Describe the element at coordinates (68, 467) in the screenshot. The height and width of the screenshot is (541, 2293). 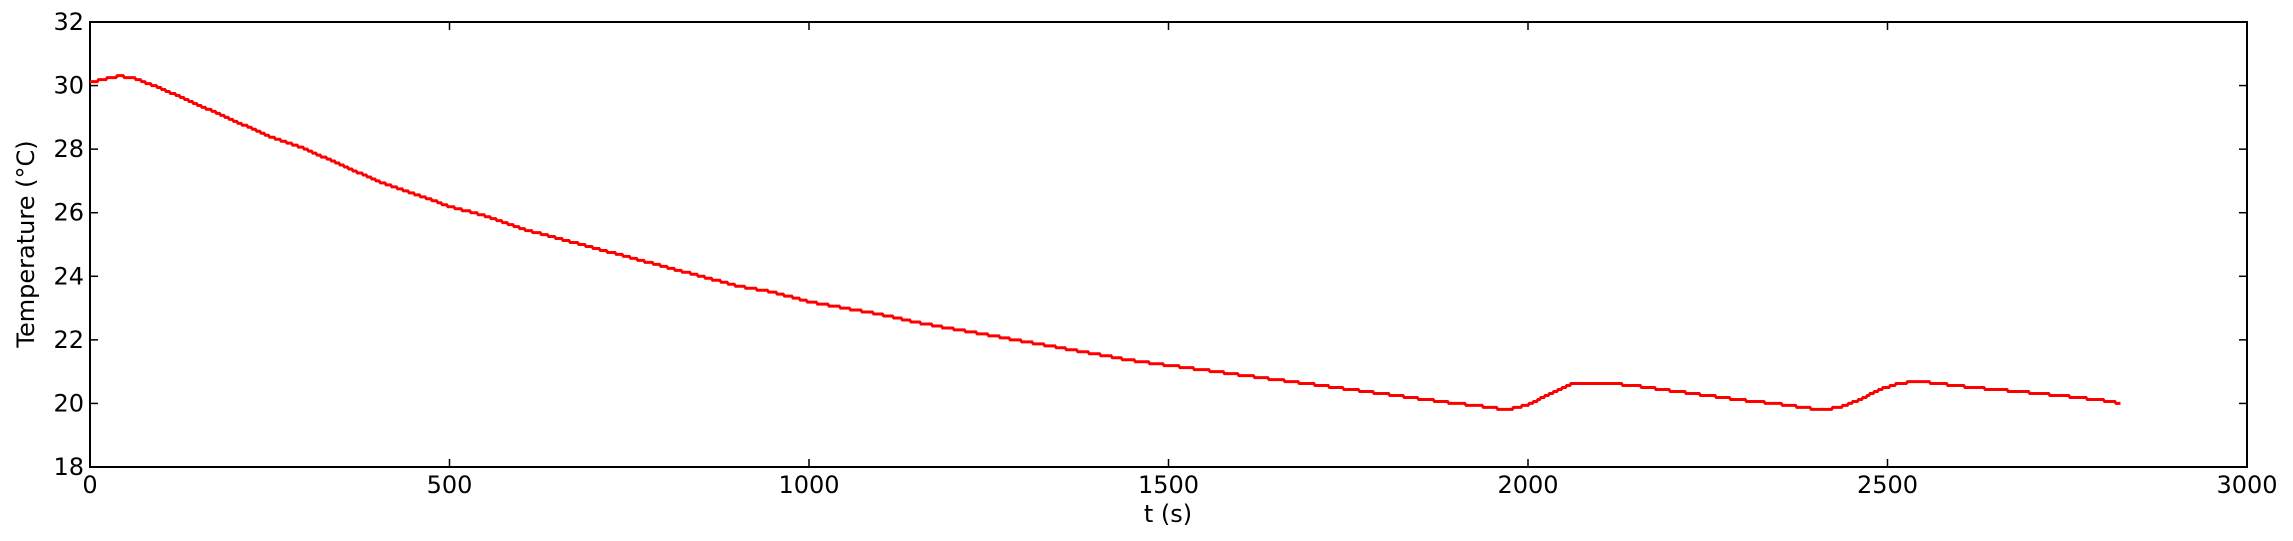
I see `y-tick-label: 18` at that location.